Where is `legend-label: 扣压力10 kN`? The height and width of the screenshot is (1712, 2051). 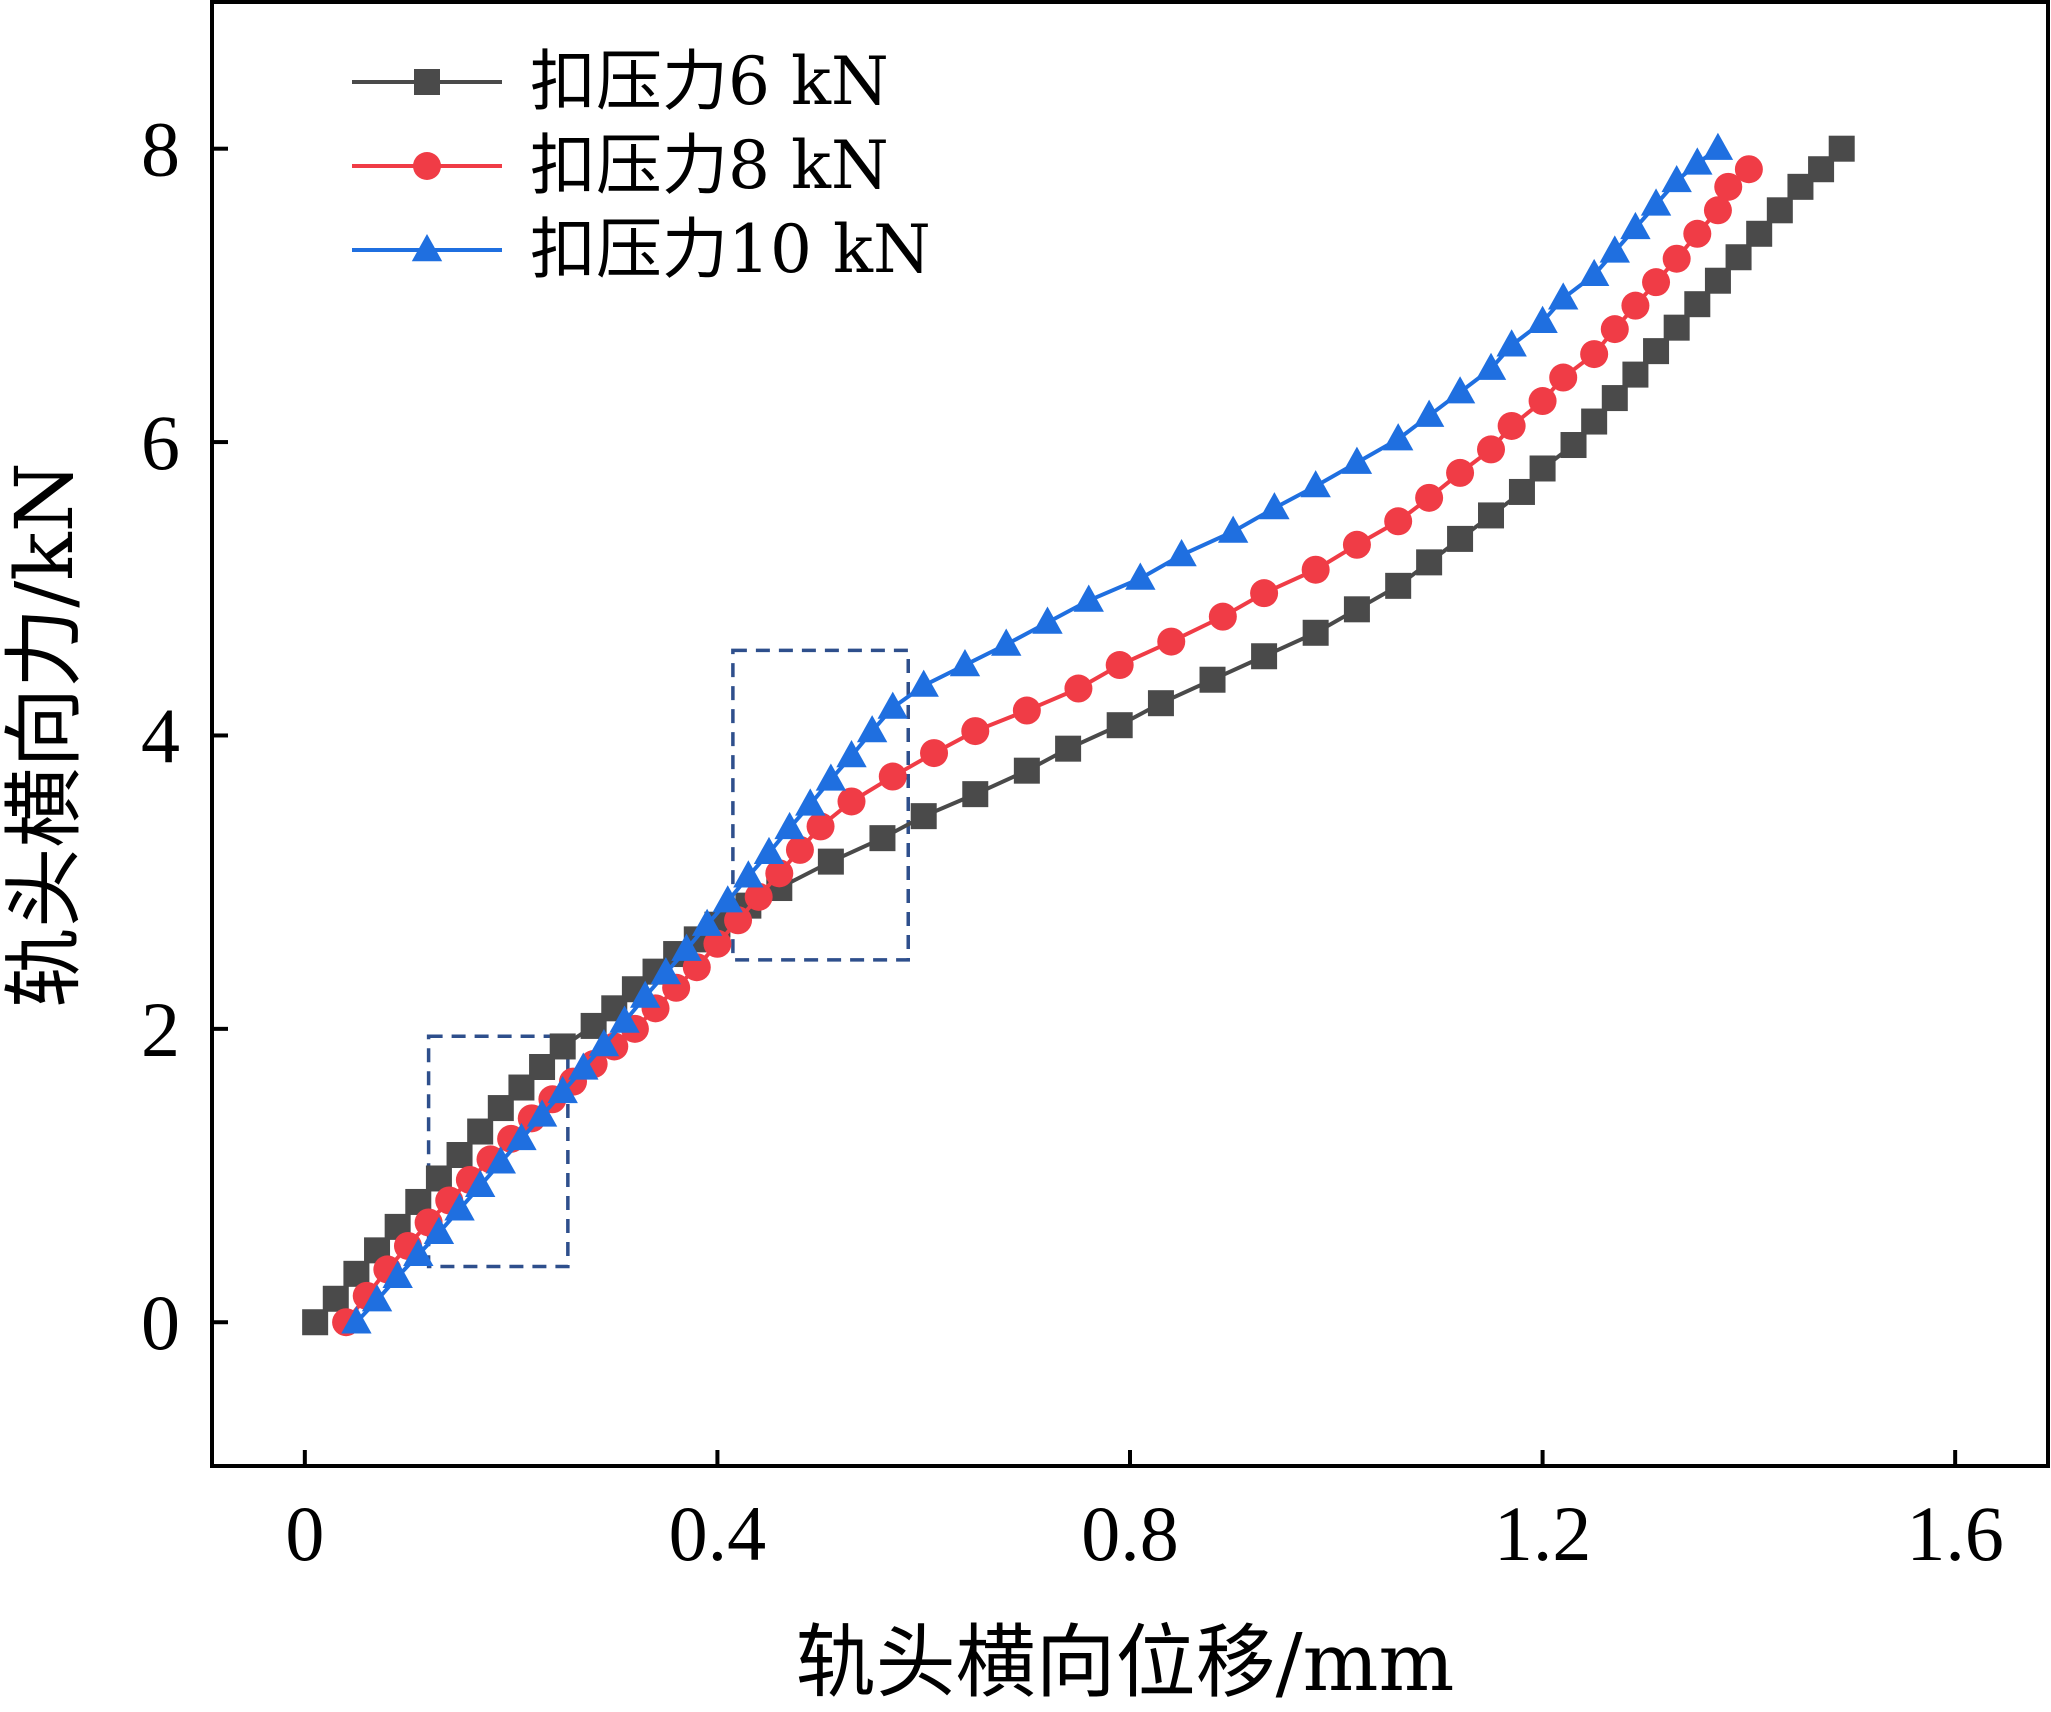 legend-label: 扣压力10 kN is located at coordinates (730, 249).